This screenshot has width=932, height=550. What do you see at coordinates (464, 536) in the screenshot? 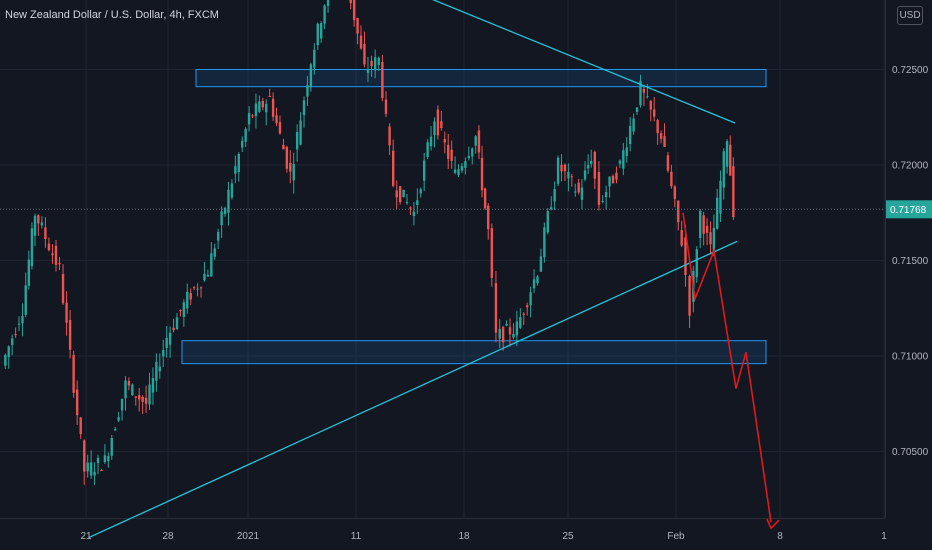
I see `time-tick-label: 18` at bounding box center [464, 536].